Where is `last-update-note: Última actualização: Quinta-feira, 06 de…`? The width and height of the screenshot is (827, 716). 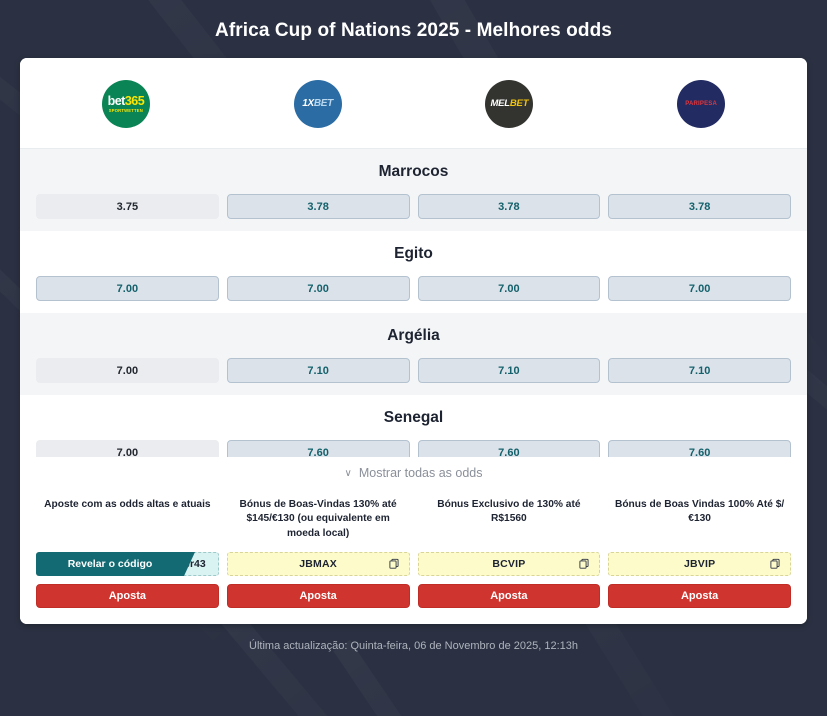
last-update-note: Última actualização: Quinta-feira, 06 de… is located at coordinates (413, 646).